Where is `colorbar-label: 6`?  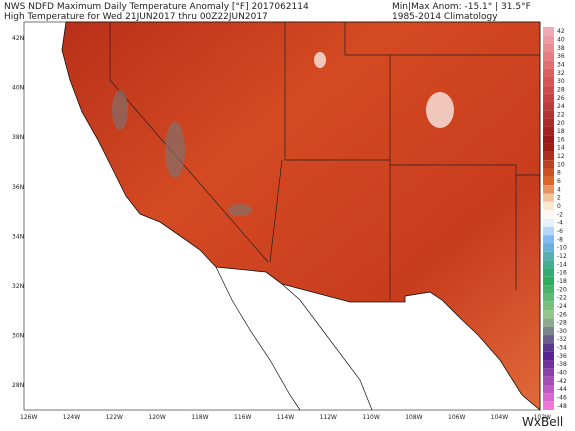 colorbar-label: 6 is located at coordinates (559, 181).